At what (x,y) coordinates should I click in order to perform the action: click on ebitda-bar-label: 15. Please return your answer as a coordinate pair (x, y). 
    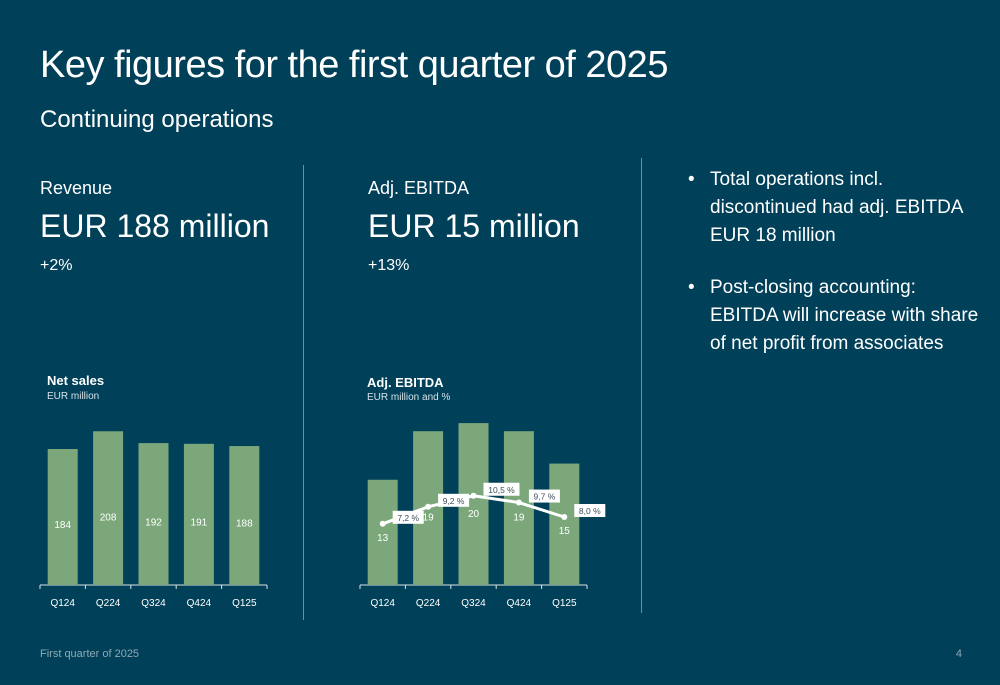
    Looking at the image, I should click on (565, 531).